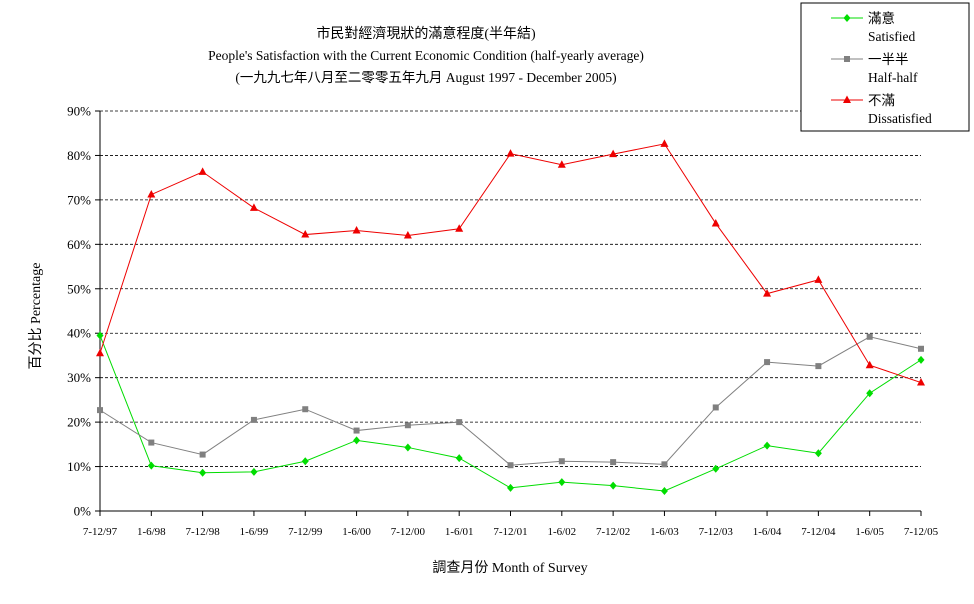 The image size is (974, 604). What do you see at coordinates (79, 311) in the screenshot?
I see `y-tick-labels: 0% 10% 20% 30% 40% 50% 60% 70% 80% 90%` at bounding box center [79, 311].